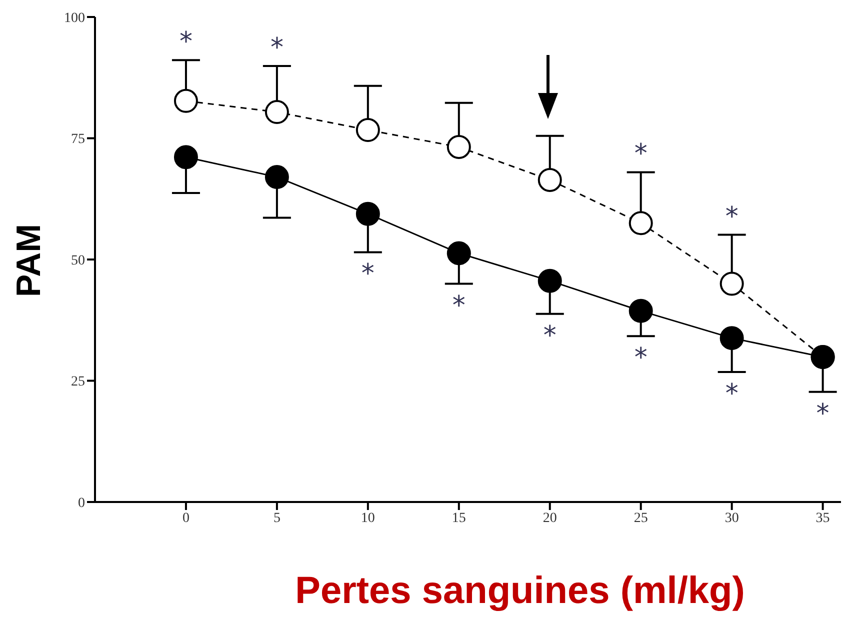  What do you see at coordinates (78, 382) in the screenshot?
I see `y-tick-label: 25` at bounding box center [78, 382].